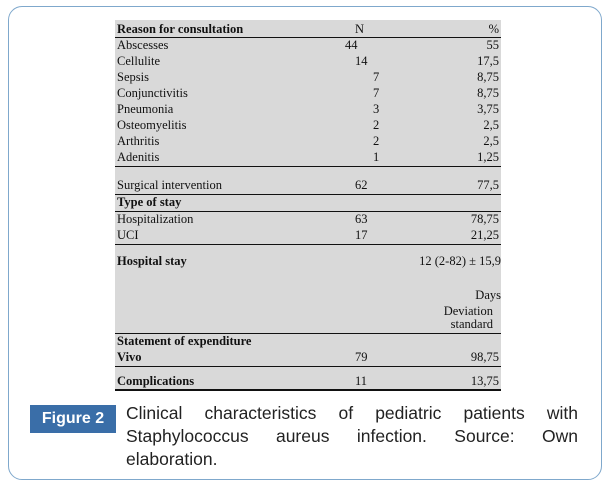 The image size is (614, 496). Describe the element at coordinates (361, 185) in the screenshot. I see `row-n: 62` at that location.